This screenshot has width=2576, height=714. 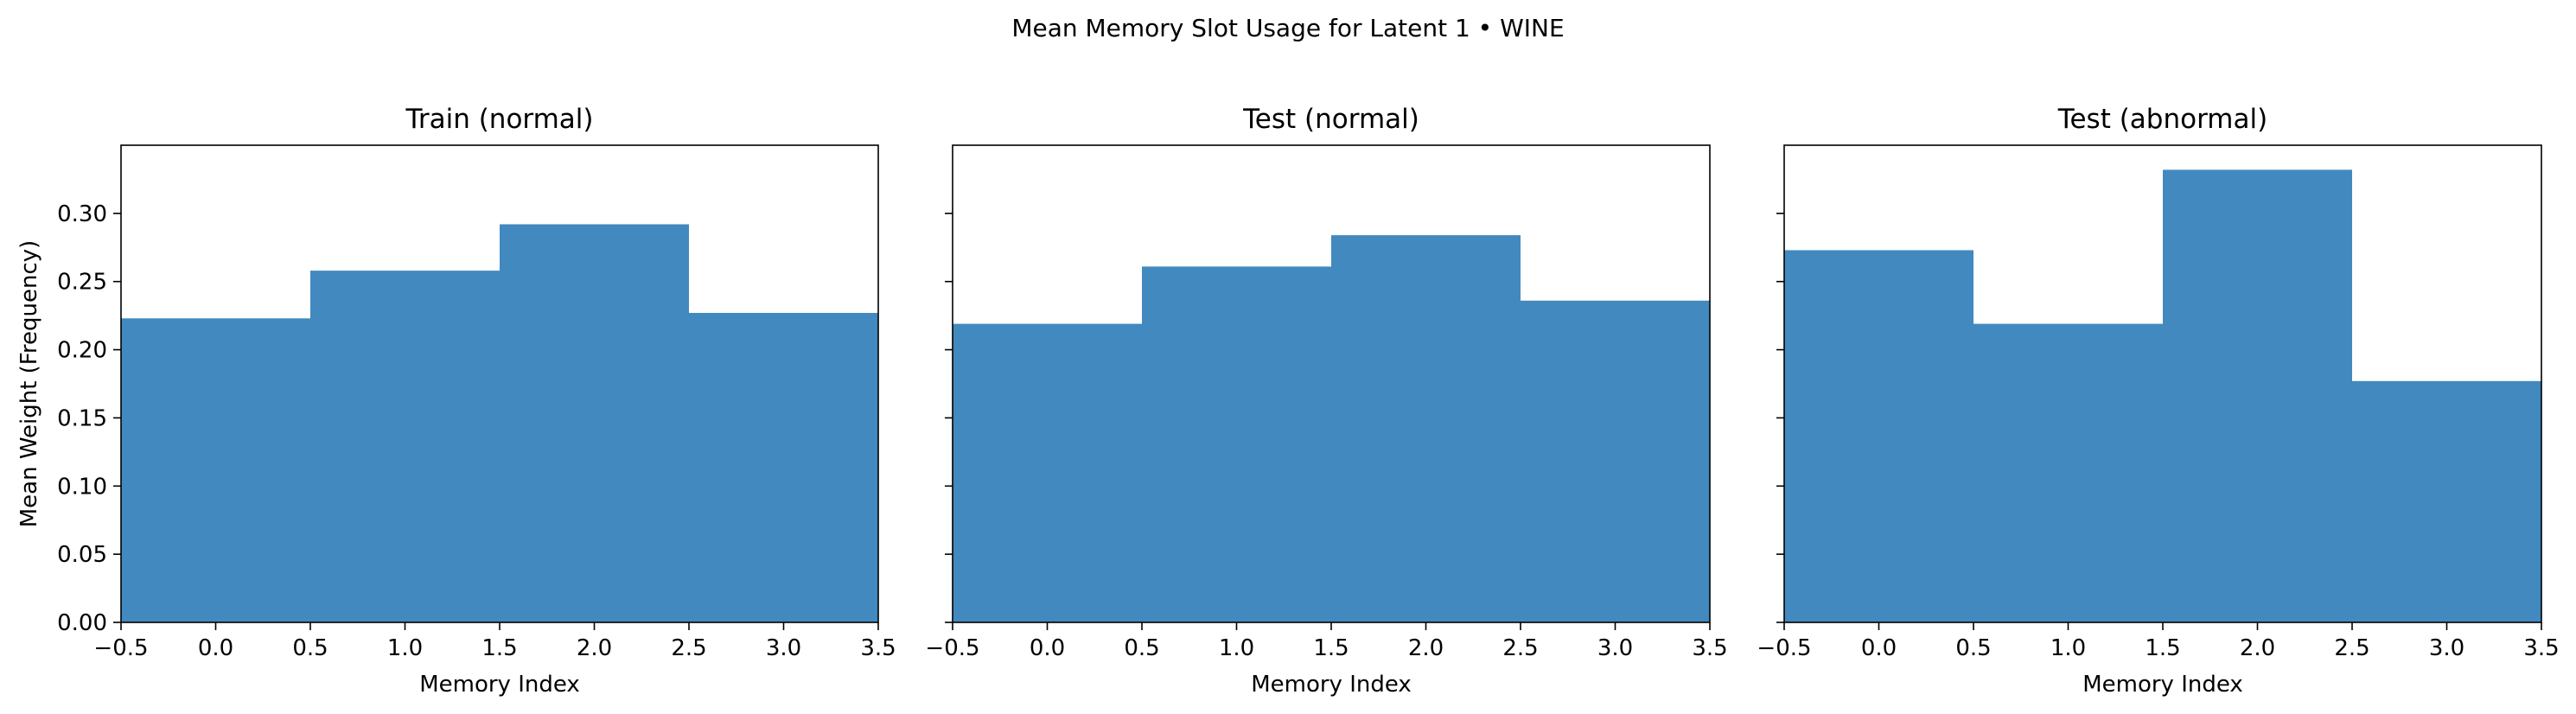 What do you see at coordinates (499, 120) in the screenshot?
I see `panel-title: Train (normal)` at bounding box center [499, 120].